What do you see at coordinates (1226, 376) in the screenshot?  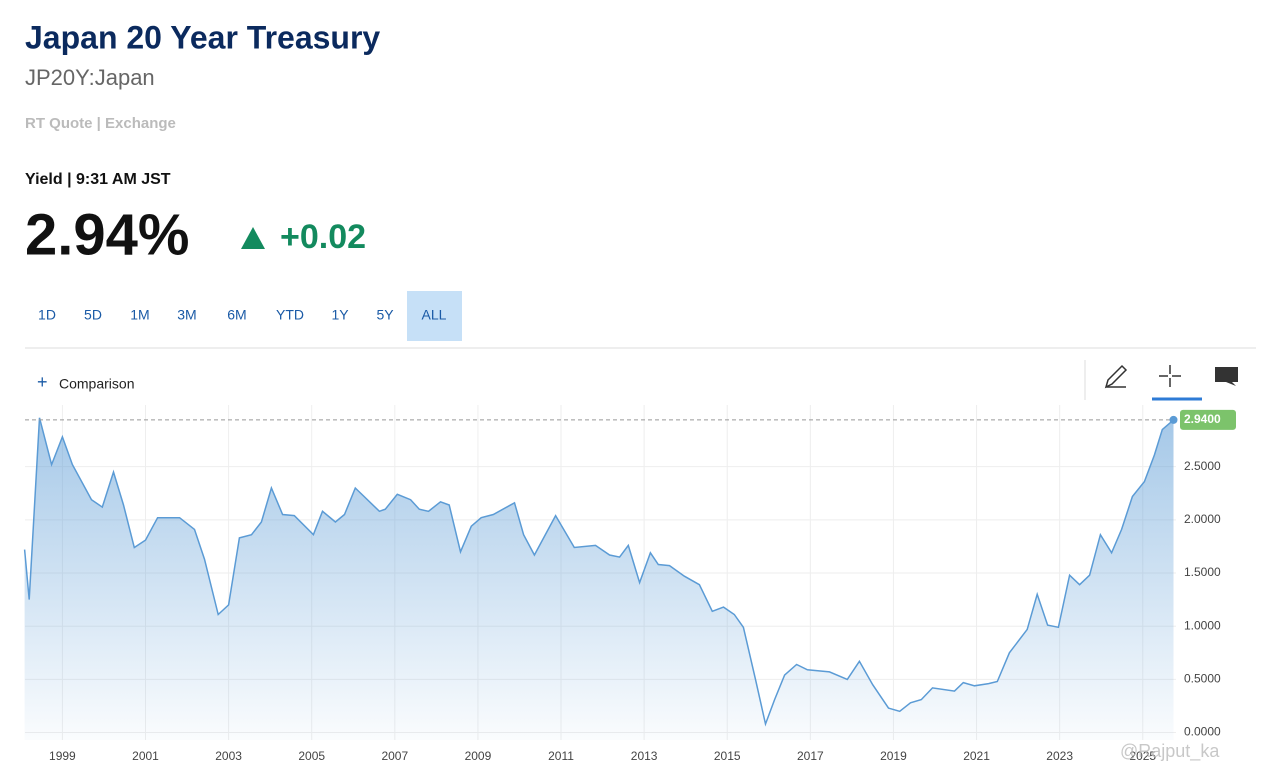 I see `chat-icon` at bounding box center [1226, 376].